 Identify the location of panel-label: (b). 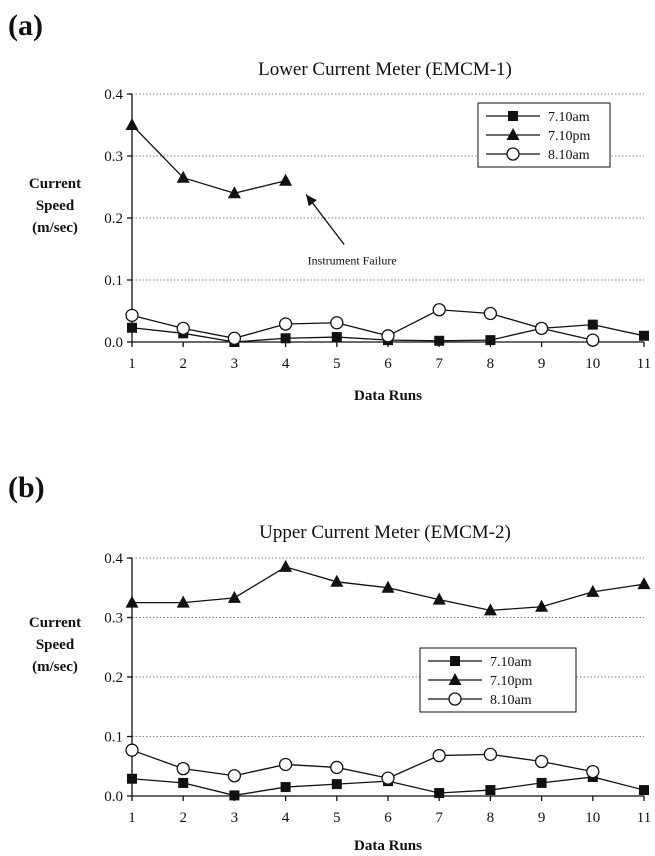
(26, 487).